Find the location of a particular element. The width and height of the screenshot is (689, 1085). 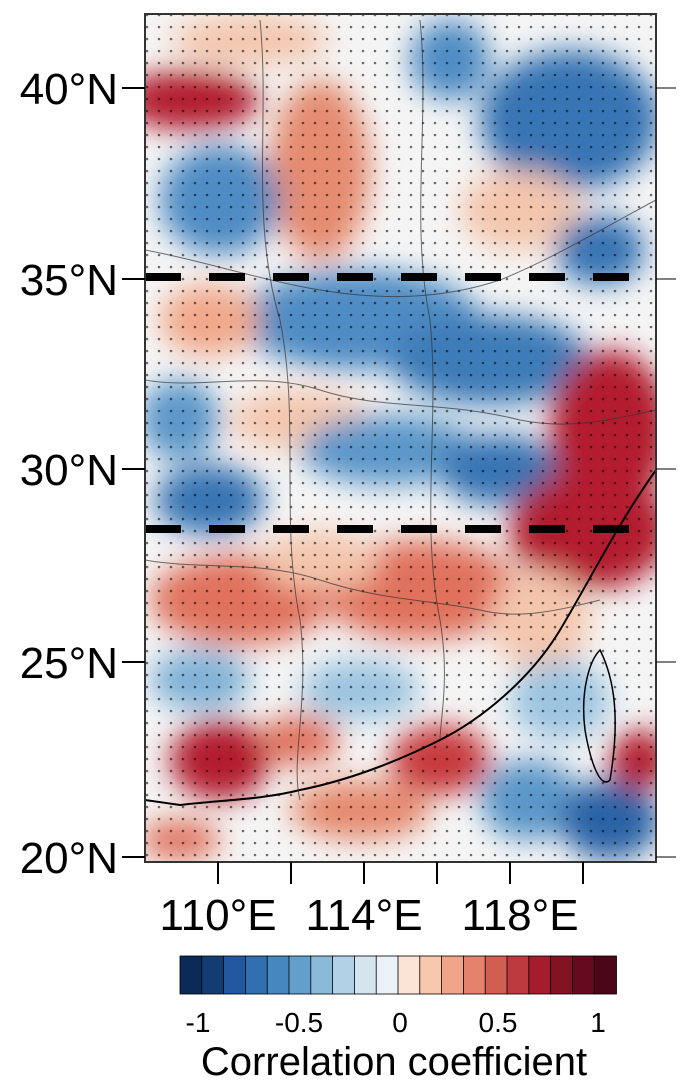

colorbar is located at coordinates (398, 975).